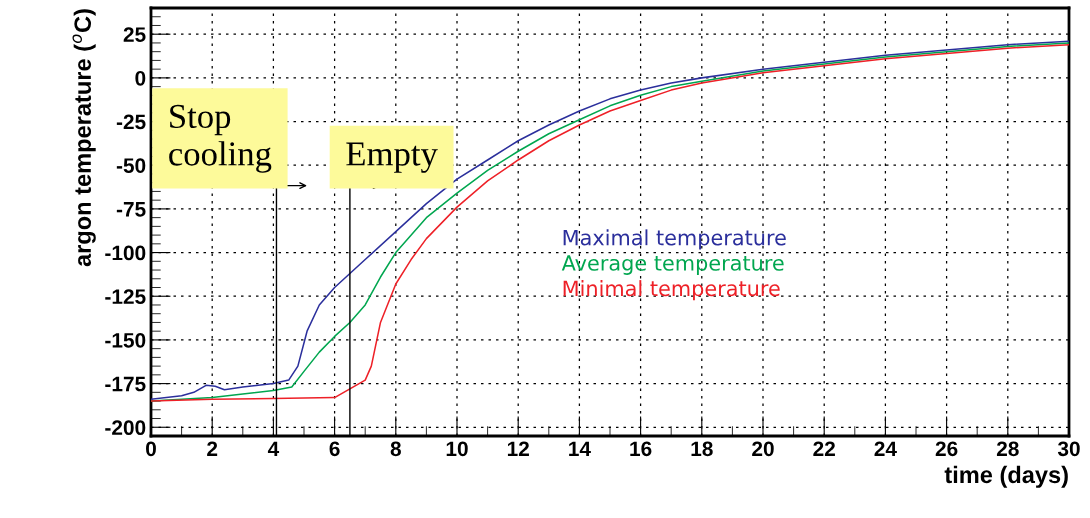  Describe the element at coordinates (1006, 476) in the screenshot. I see `x-axis-title: time (days)` at that location.